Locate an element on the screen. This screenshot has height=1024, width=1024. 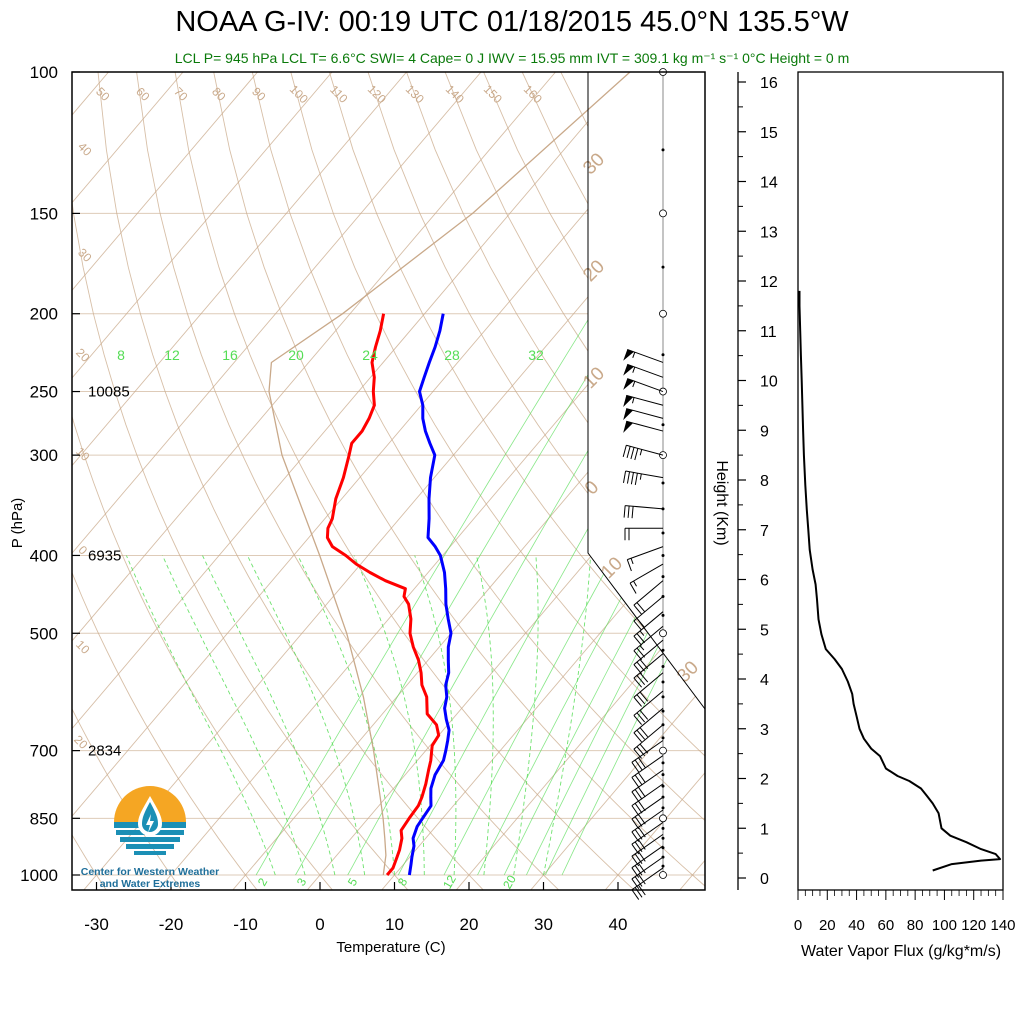
dry-adiabat-label: 40 is located at coordinates (85, 149).